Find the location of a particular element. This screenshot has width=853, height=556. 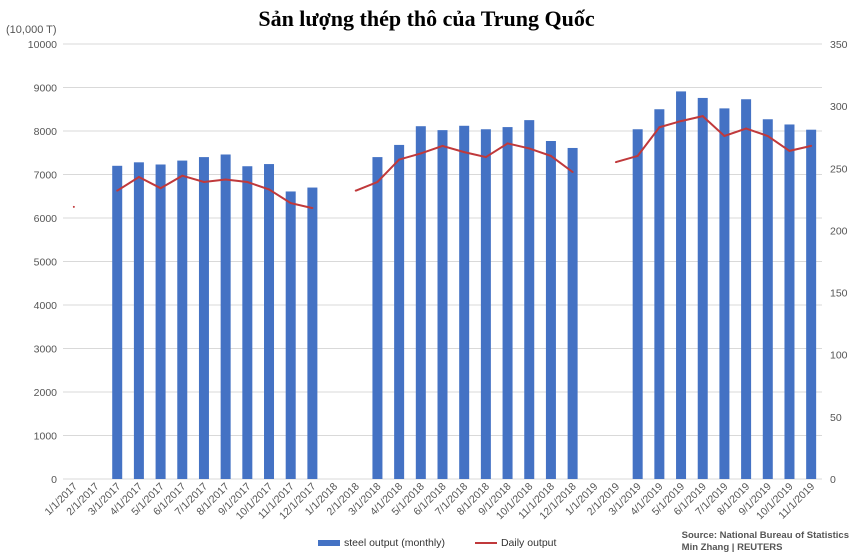

y-tick-label: 0 is located at coordinates (54, 480).